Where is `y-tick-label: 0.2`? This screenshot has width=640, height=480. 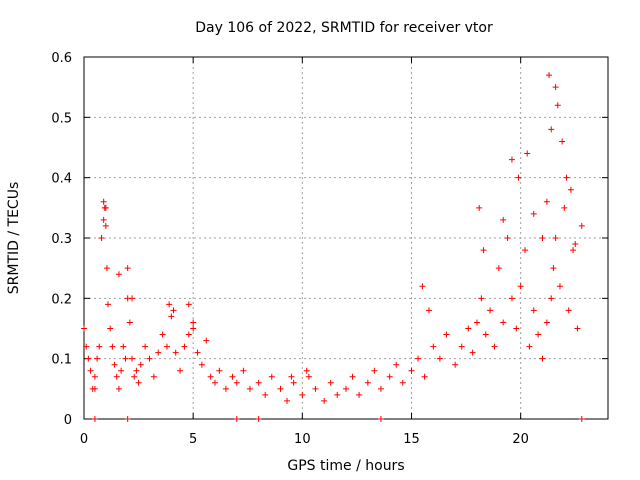 y-tick-label: 0.2 is located at coordinates (61, 299).